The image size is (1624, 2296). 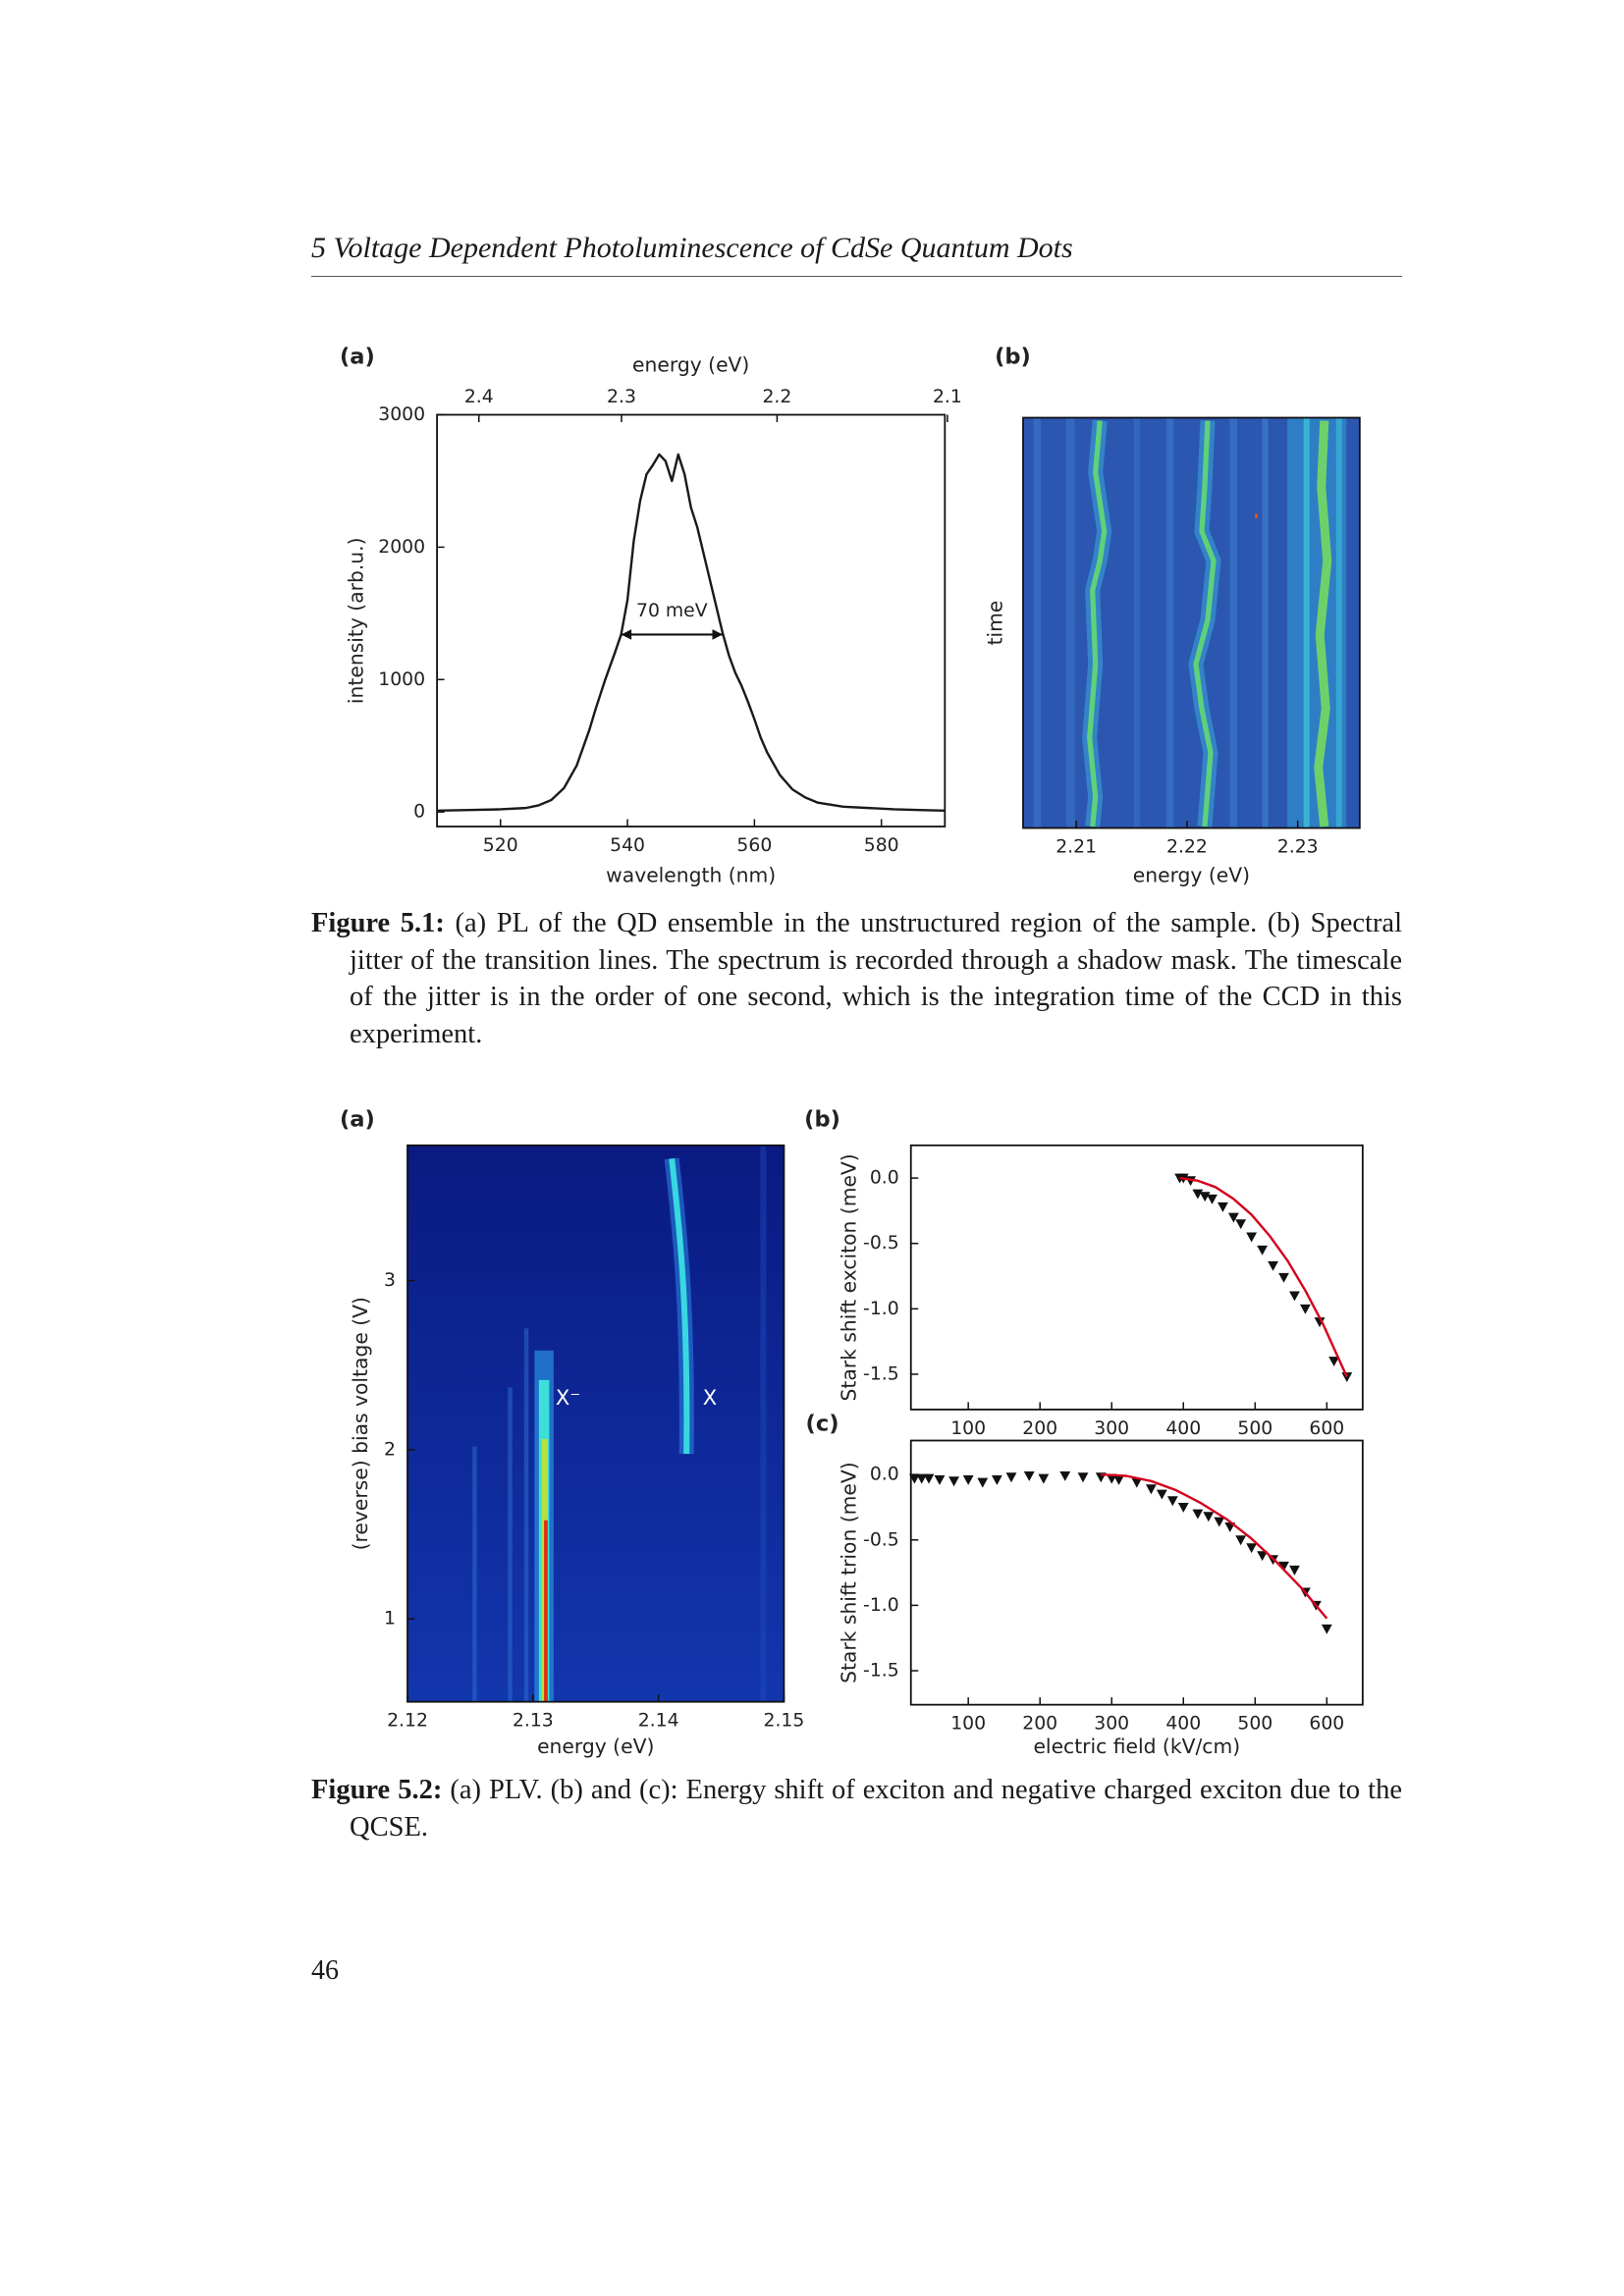 What do you see at coordinates (1254, 1428) in the screenshot?
I see `x-tick-label: 500` at bounding box center [1254, 1428].